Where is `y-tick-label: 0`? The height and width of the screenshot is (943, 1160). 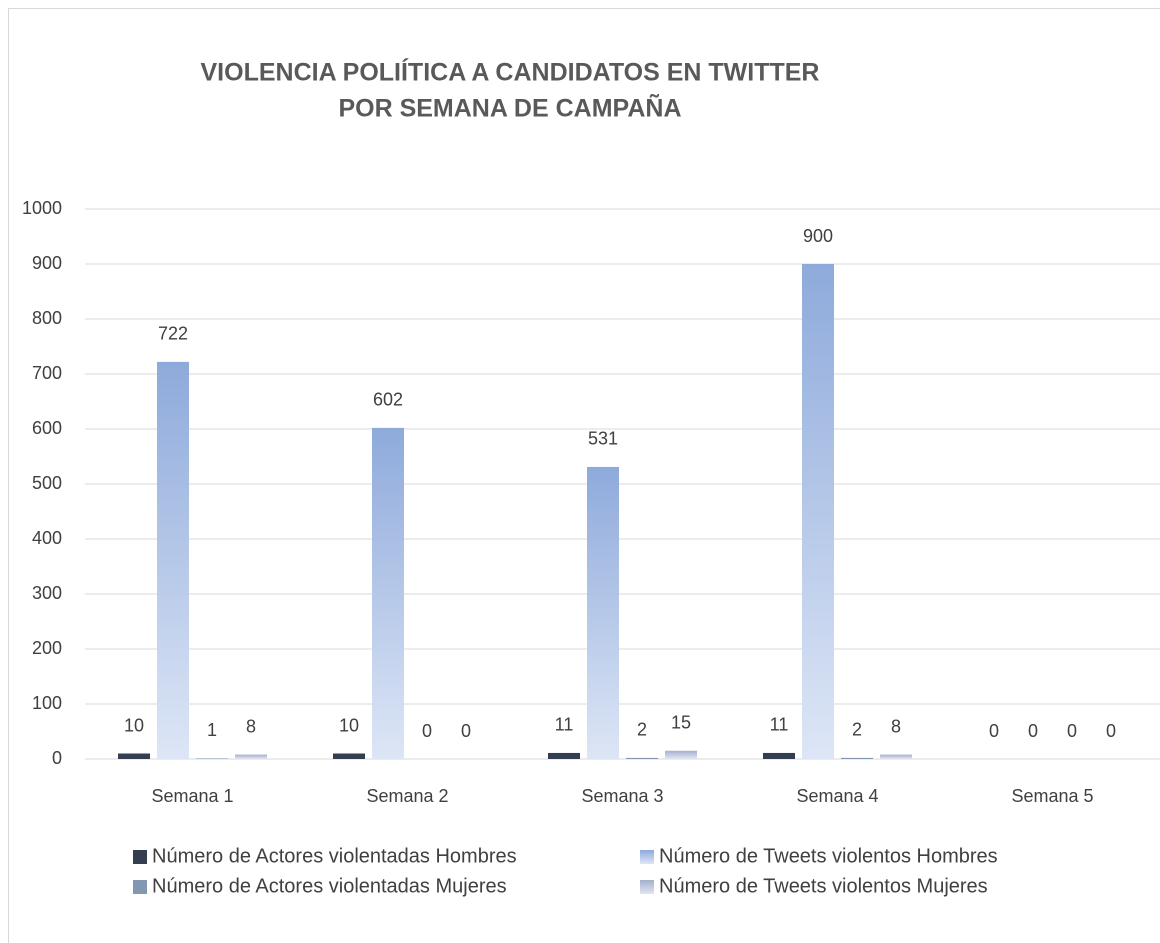
y-tick-label: 0 is located at coordinates (57, 758).